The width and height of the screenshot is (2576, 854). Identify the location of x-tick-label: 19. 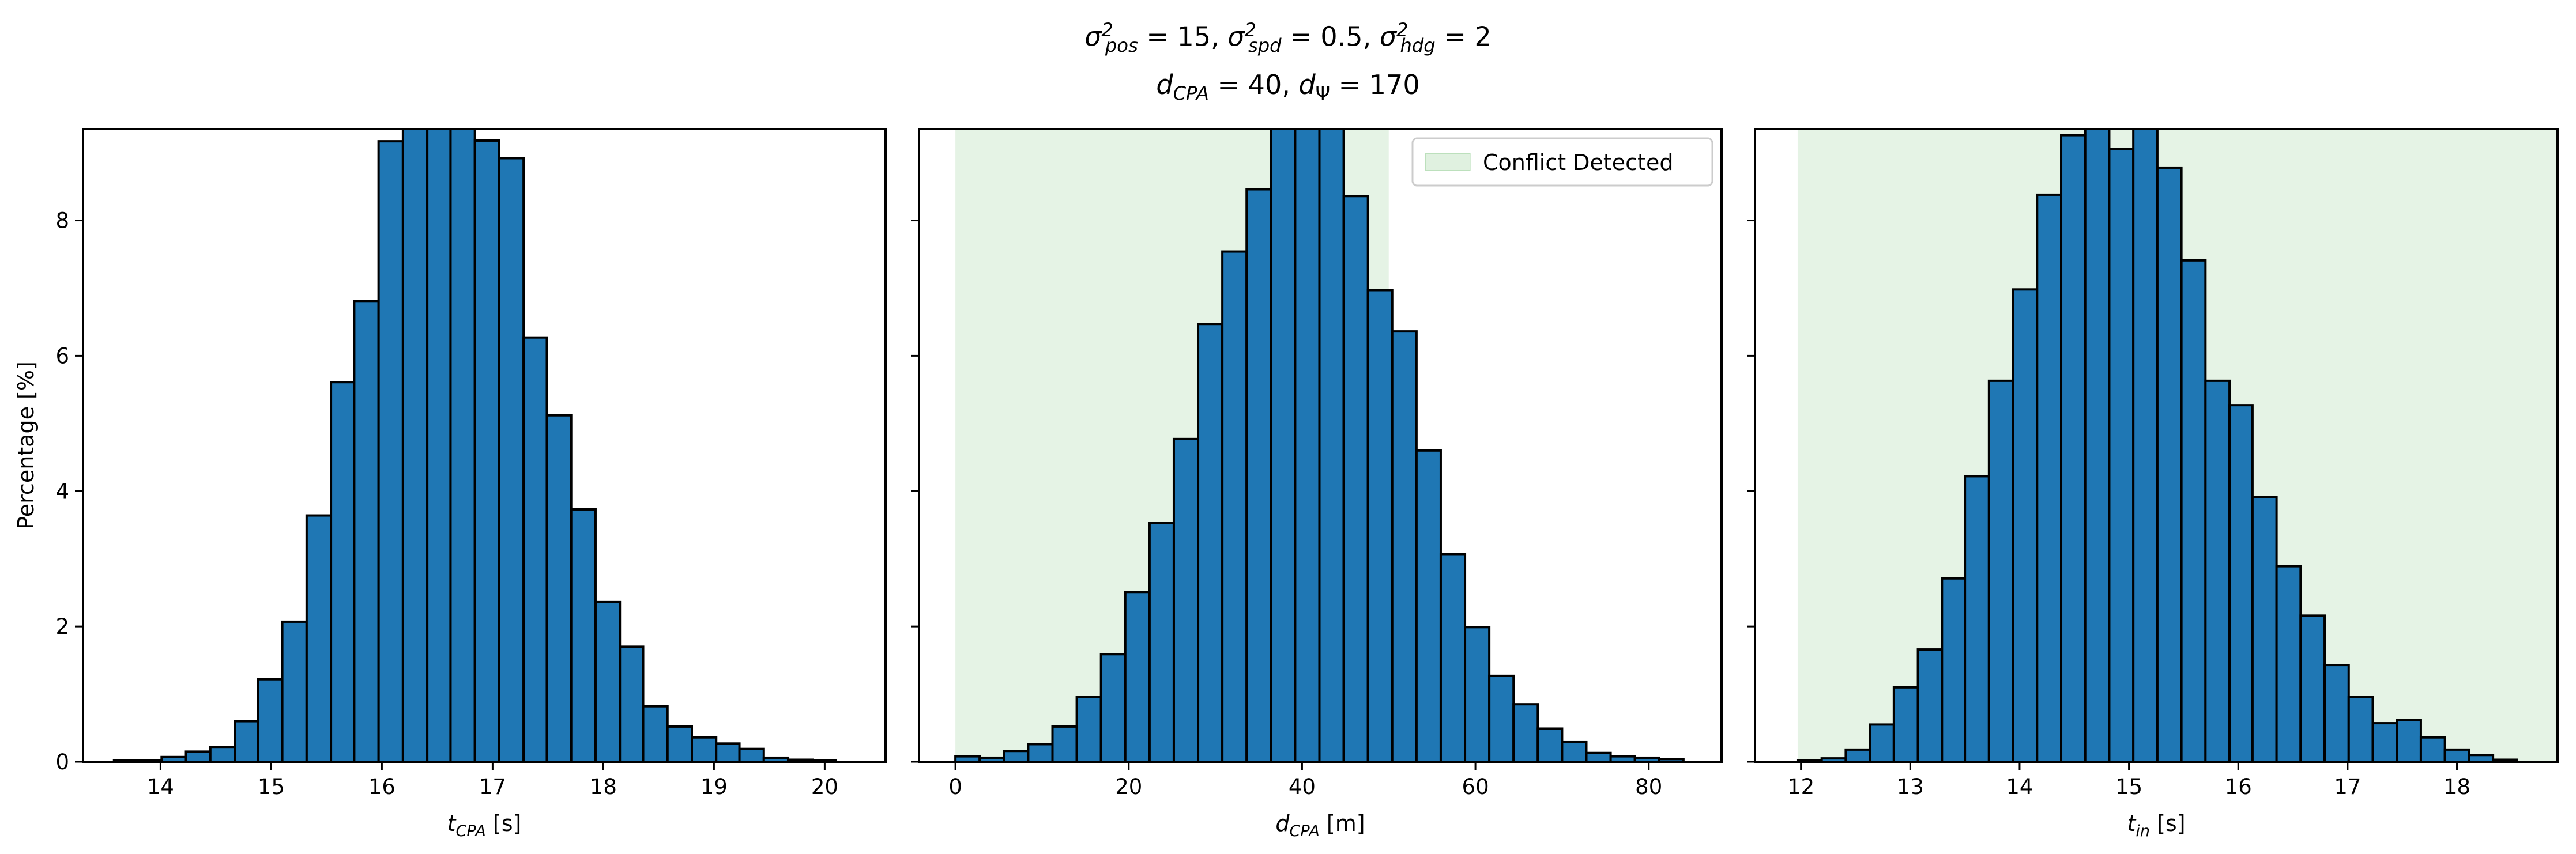
(714, 786).